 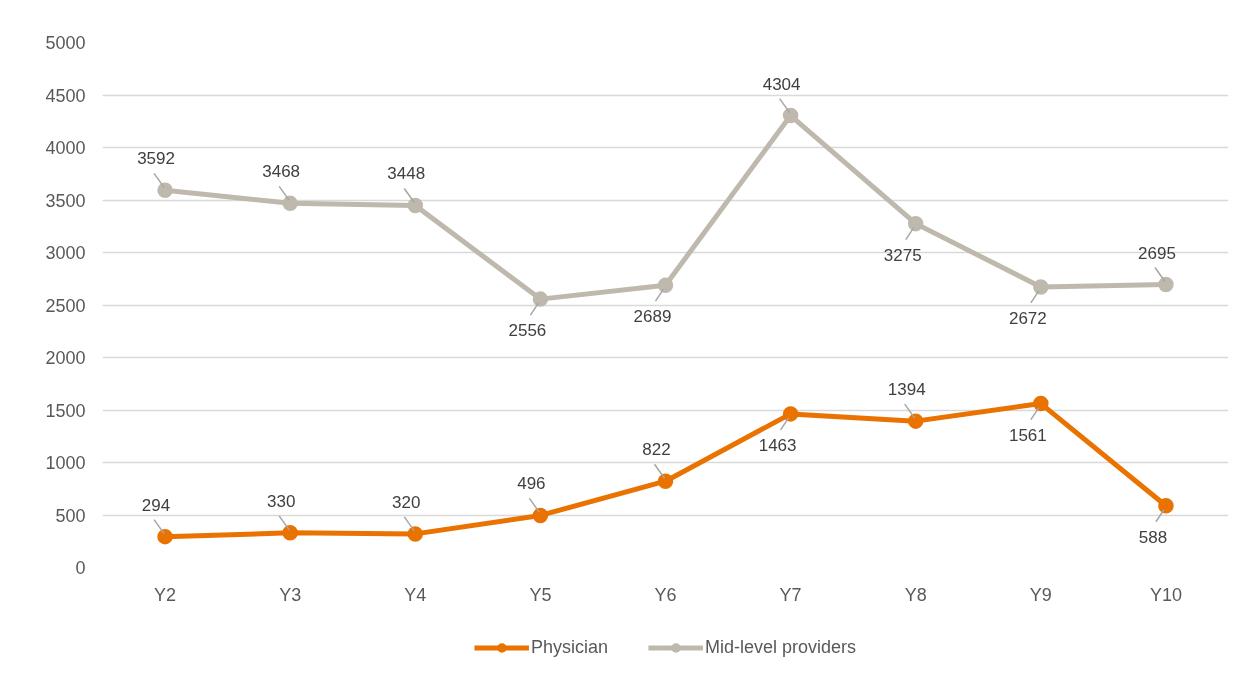 What do you see at coordinates (652, 317) in the screenshot?
I see `data-label: 2689` at bounding box center [652, 317].